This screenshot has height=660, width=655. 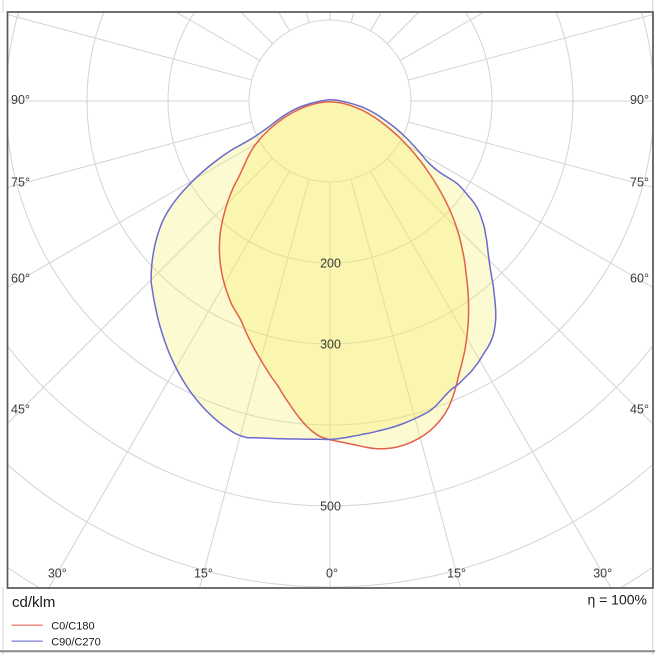 I want to click on svg-text: cd/klm, so click(x=33, y=602).